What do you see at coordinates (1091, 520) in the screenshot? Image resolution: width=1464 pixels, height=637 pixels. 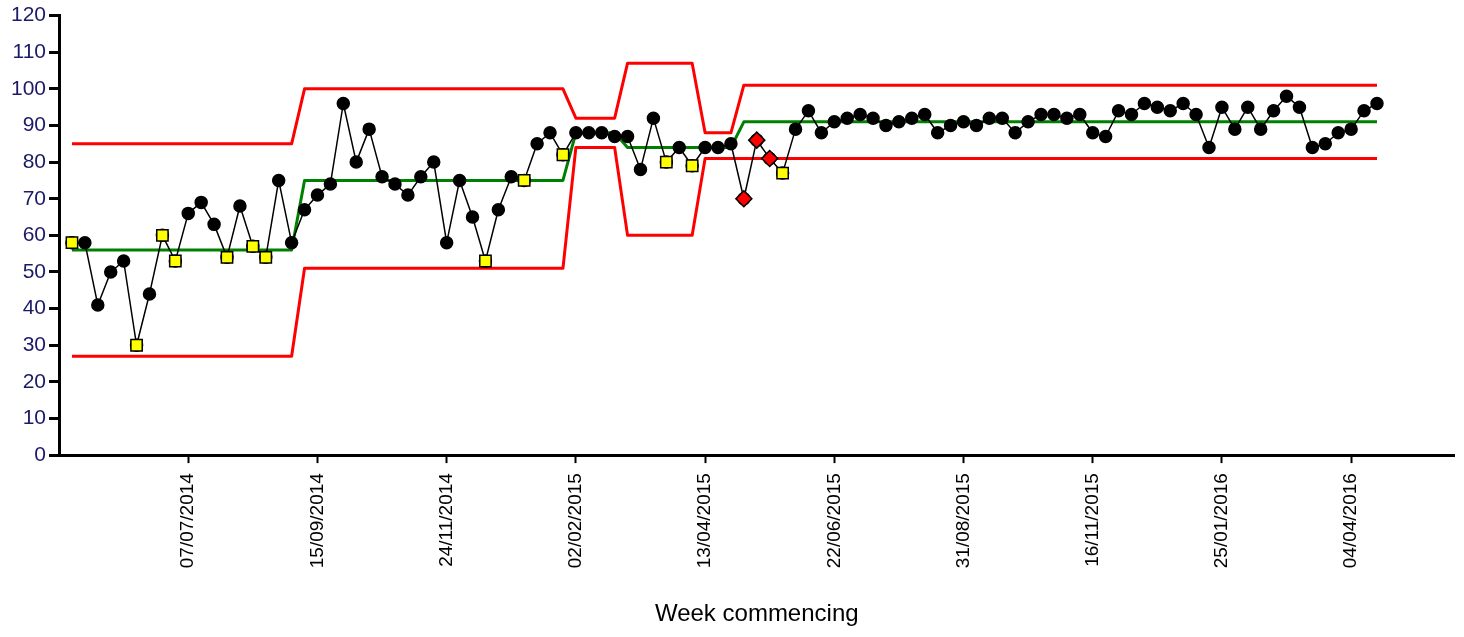 I see `x-tick-label: 16/11/2015` at bounding box center [1091, 520].